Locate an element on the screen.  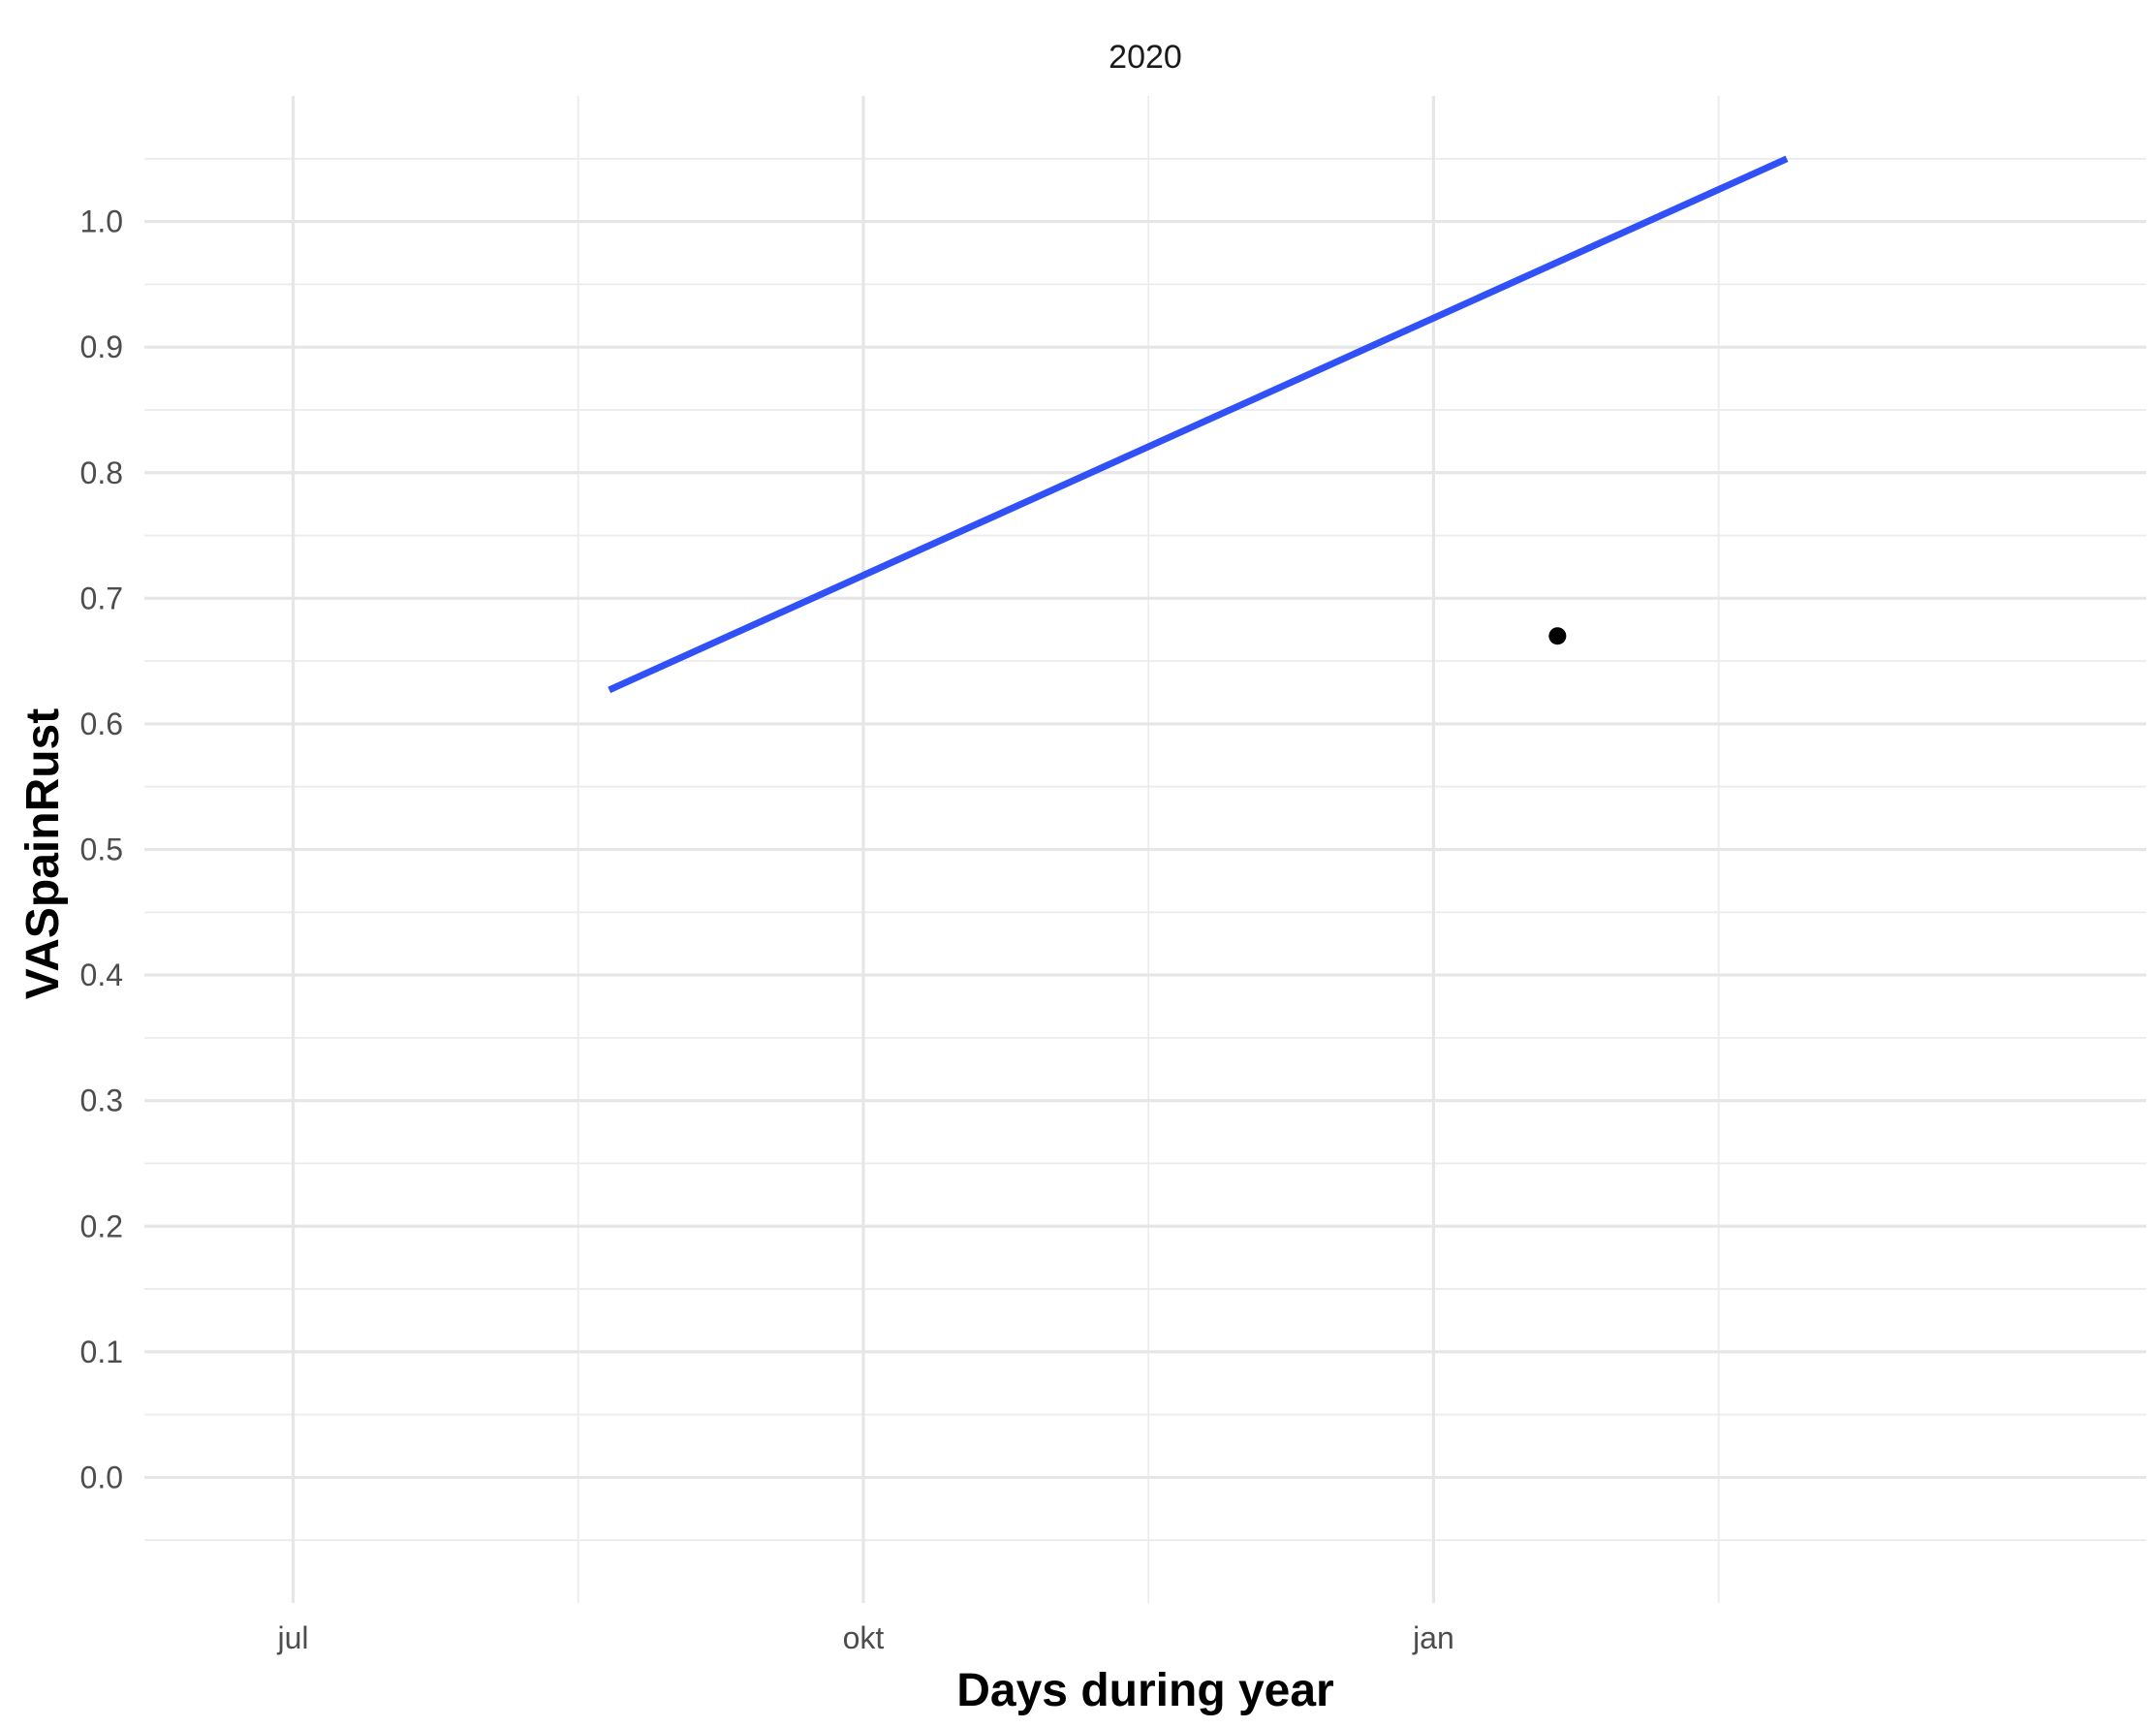
y-tick-label: 1.0 is located at coordinates (101, 221).